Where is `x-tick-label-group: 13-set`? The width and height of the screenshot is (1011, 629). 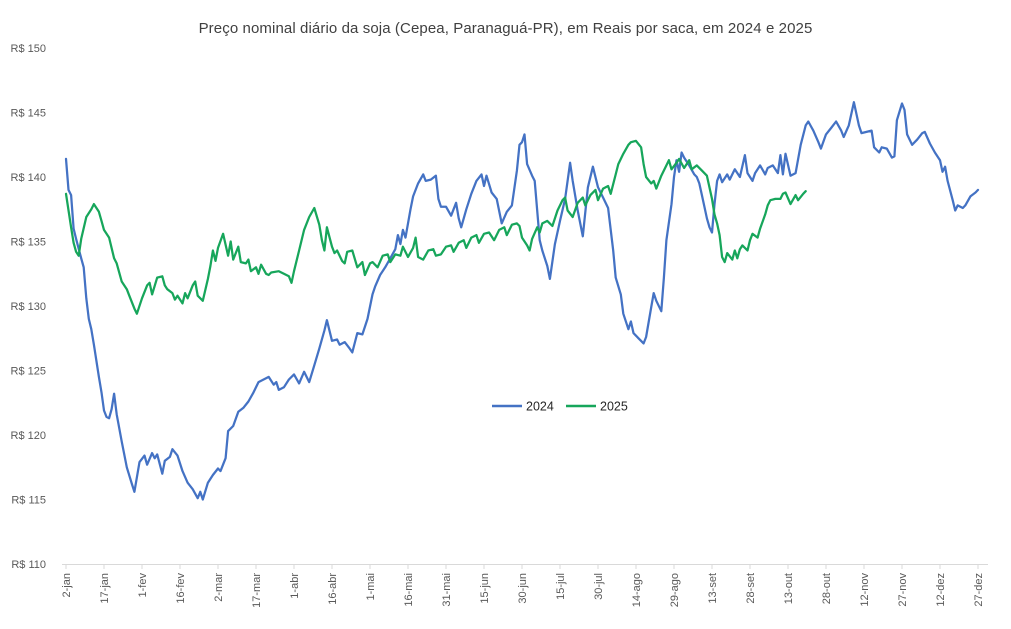 x-tick-label-group: 13-set is located at coordinates (713, 588).